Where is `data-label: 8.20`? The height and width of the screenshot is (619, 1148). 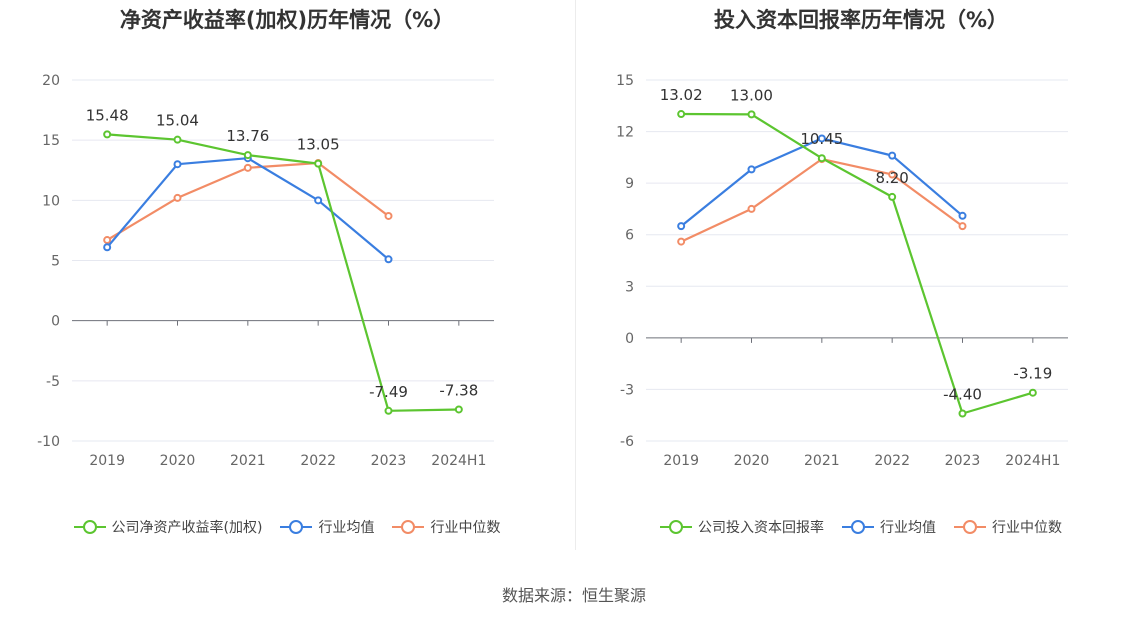 data-label: 8.20 is located at coordinates (891, 178).